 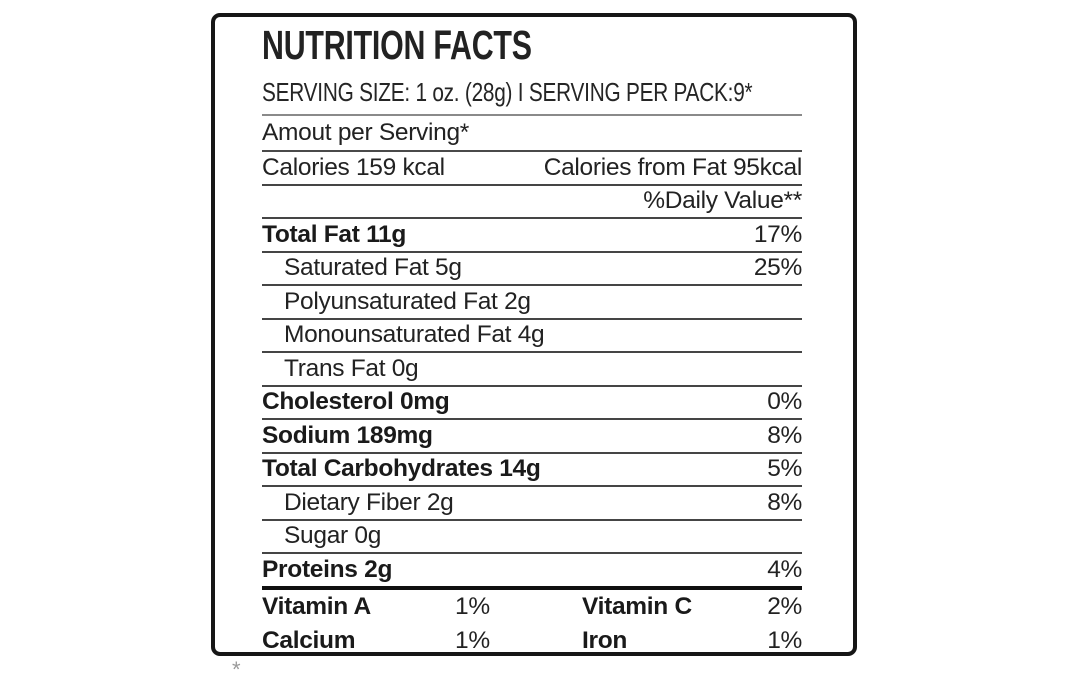 What do you see at coordinates (532, 572) in the screenshot?
I see `nutrient-row-proteins: Proteins 2g 4%` at bounding box center [532, 572].